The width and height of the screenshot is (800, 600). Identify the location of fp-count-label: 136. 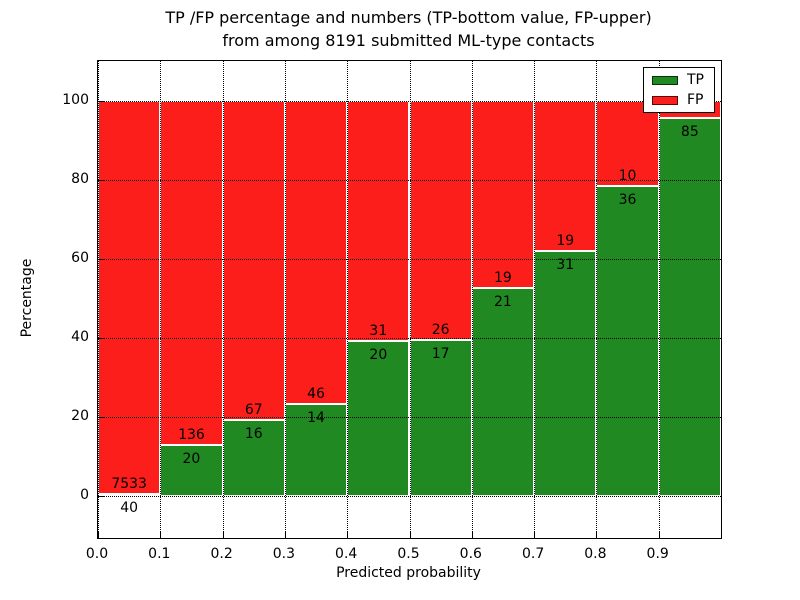
(191, 435).